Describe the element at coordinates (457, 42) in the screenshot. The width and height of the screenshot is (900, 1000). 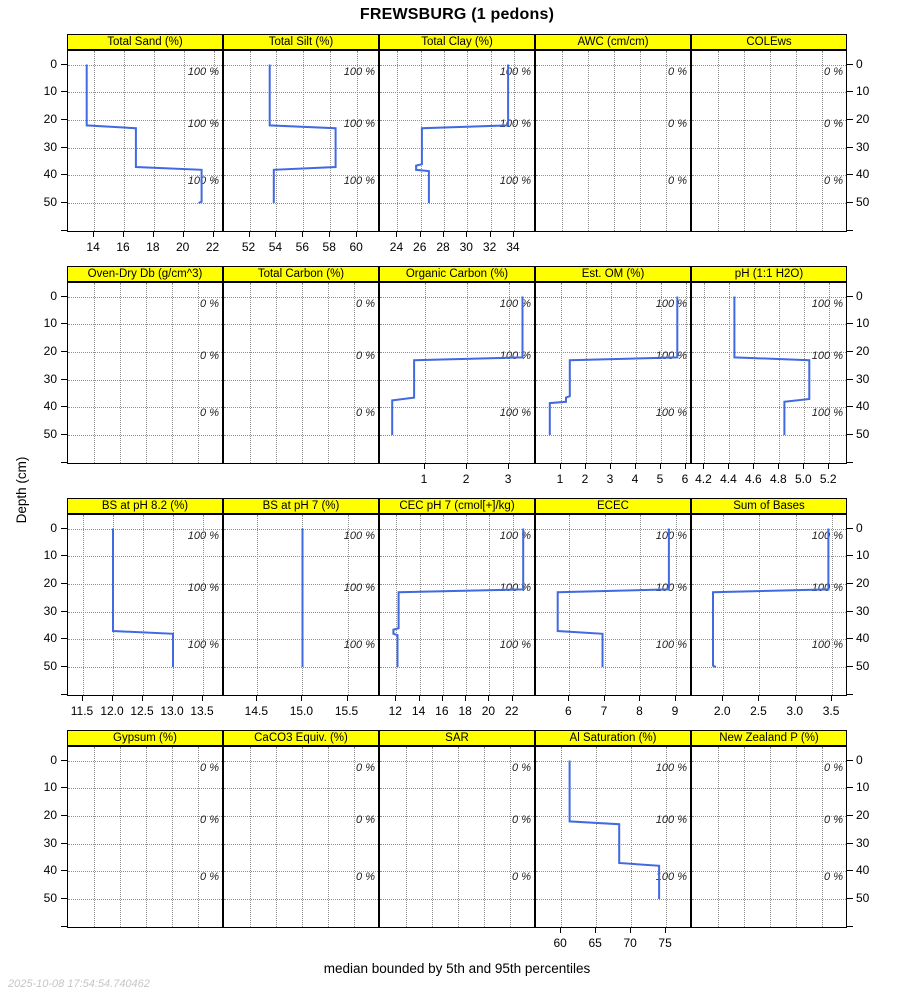
I see `panel-strip-total-clay: Total Clay (%)` at that location.